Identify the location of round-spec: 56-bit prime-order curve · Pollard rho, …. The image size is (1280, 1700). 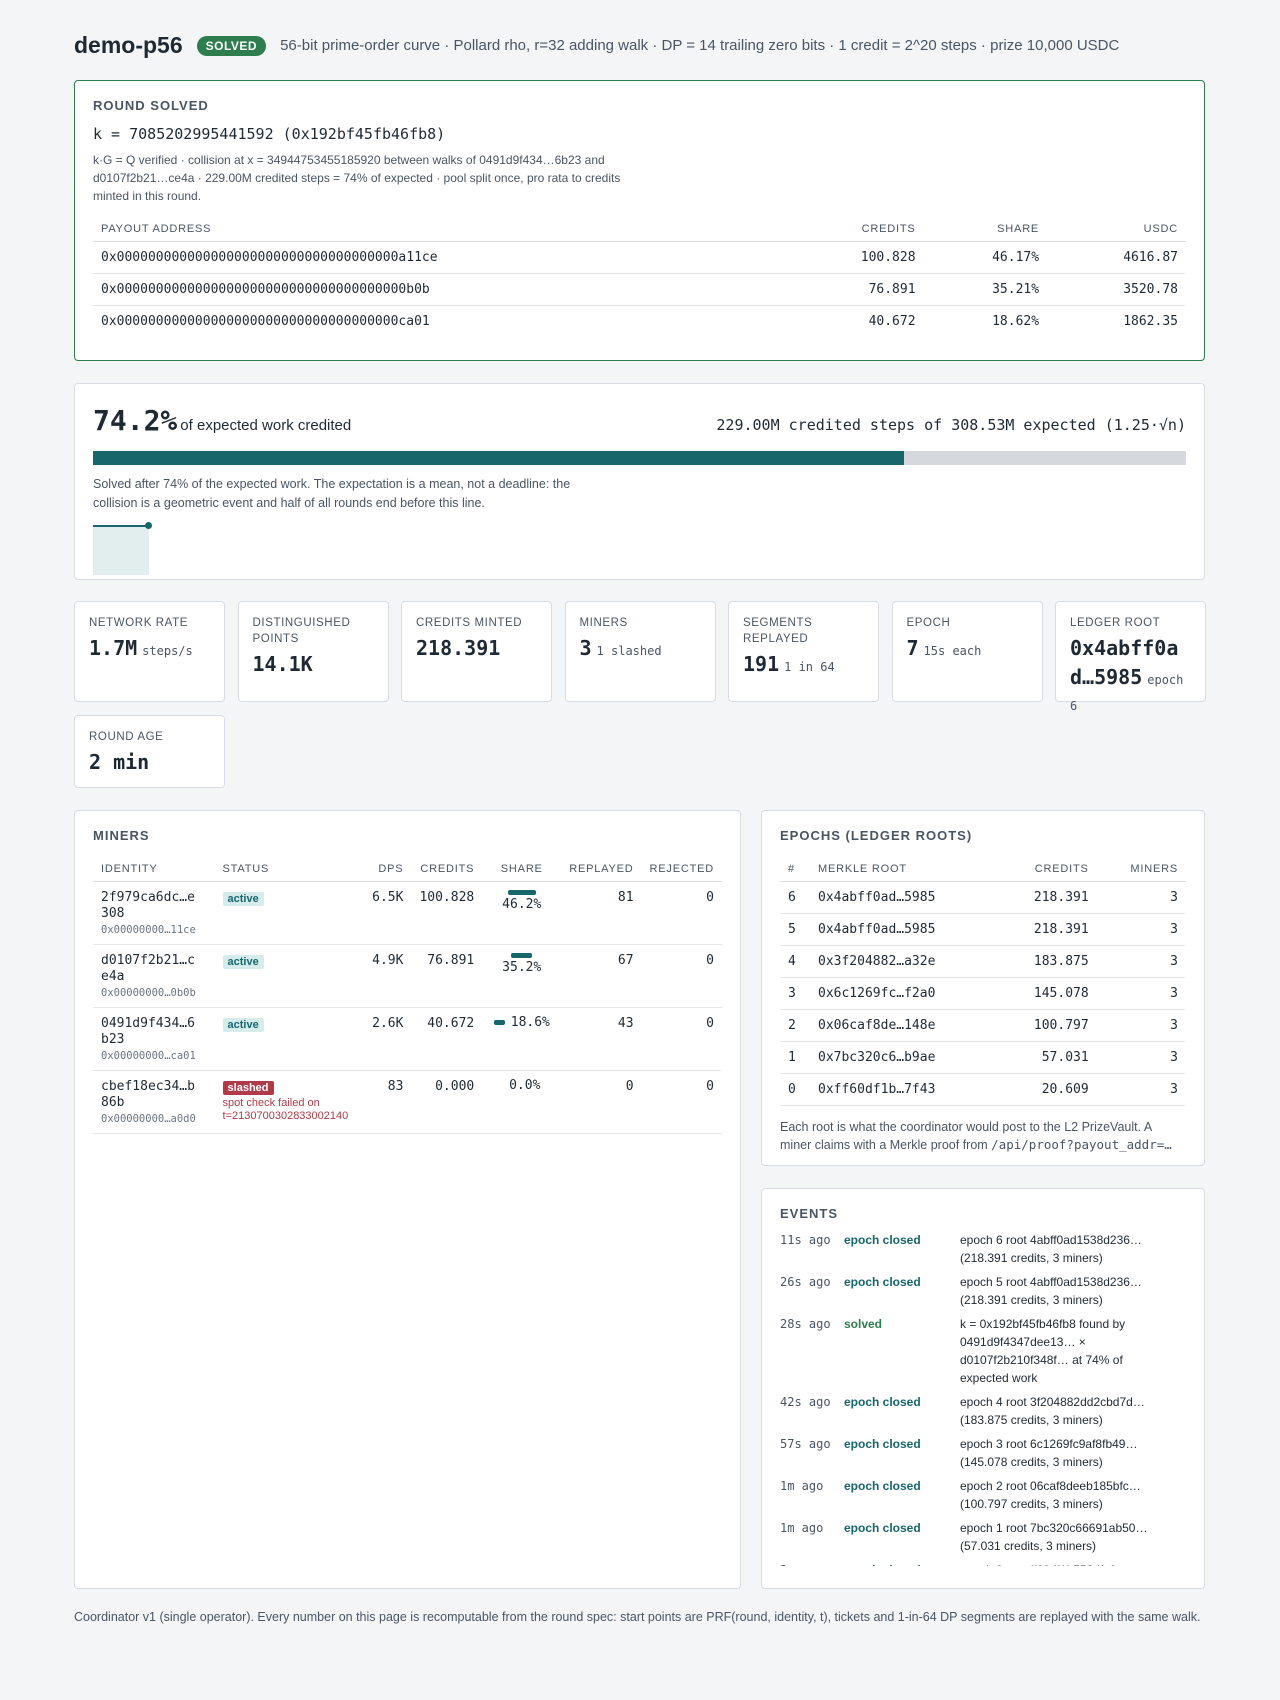
(700, 45).